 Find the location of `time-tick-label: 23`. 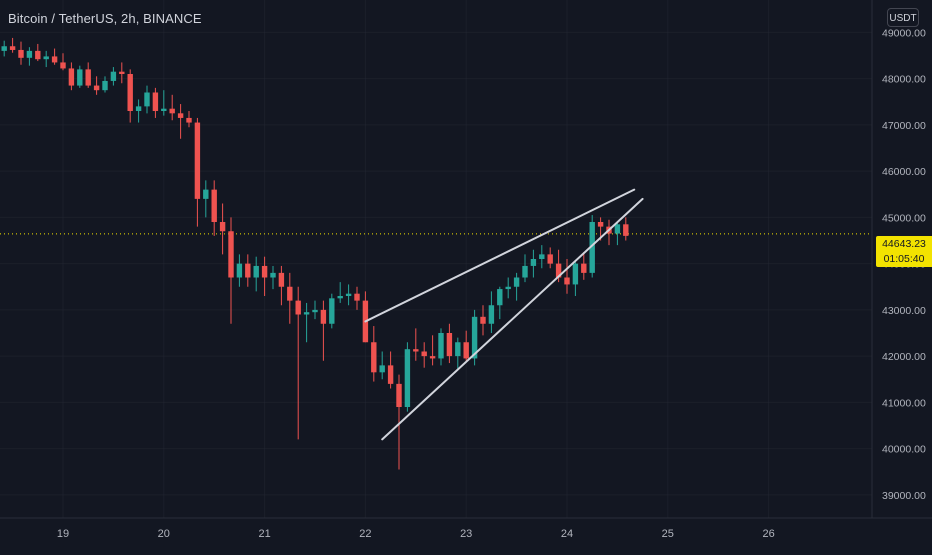

time-tick-label: 23 is located at coordinates (466, 534).